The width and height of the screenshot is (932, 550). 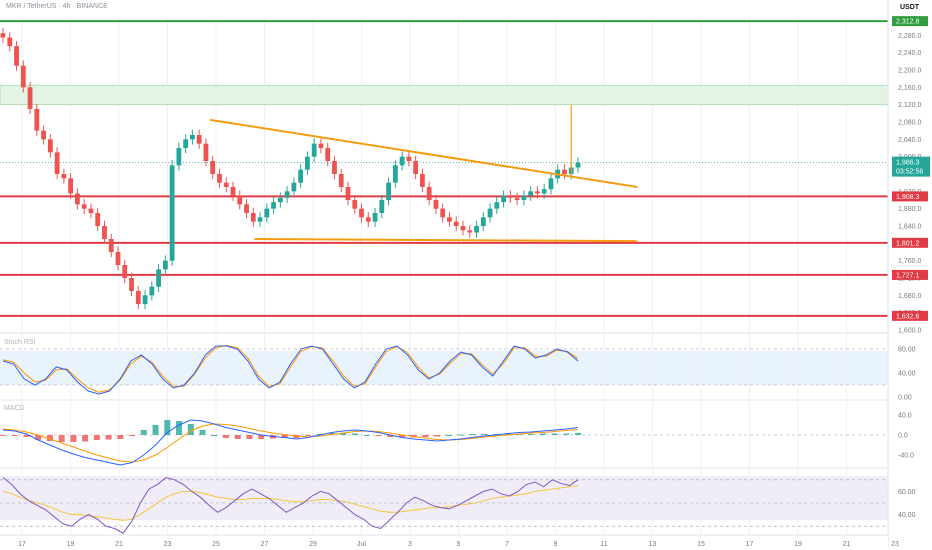 I want to click on stoch-d-line, so click(x=290, y=368).